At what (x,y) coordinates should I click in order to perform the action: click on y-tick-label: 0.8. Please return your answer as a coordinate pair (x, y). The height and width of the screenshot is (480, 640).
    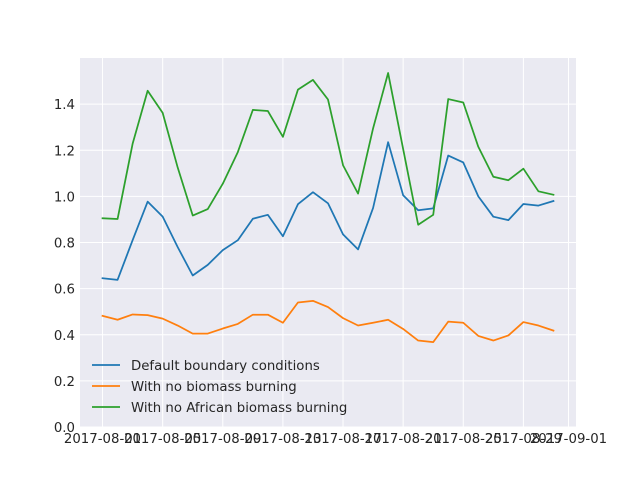
    Looking at the image, I should click on (64, 244).